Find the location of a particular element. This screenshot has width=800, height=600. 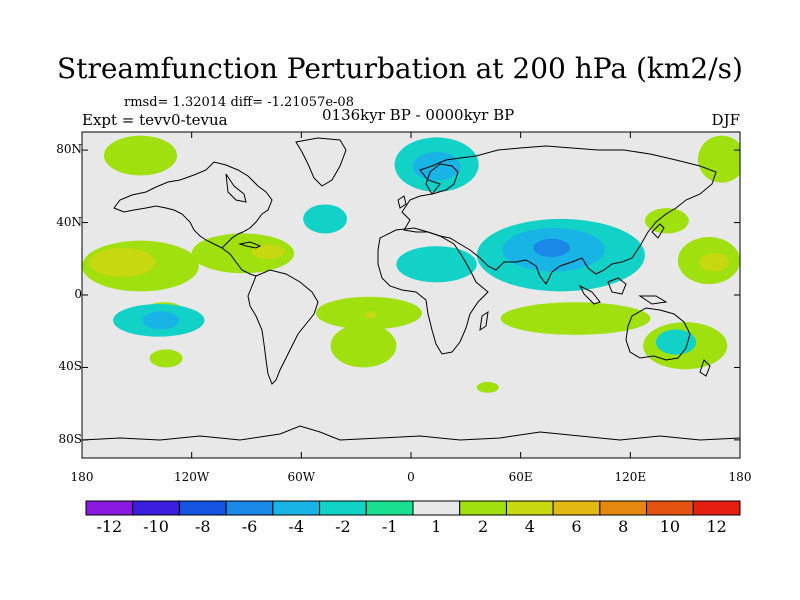

antarctica-coastline is located at coordinates (411, 433).